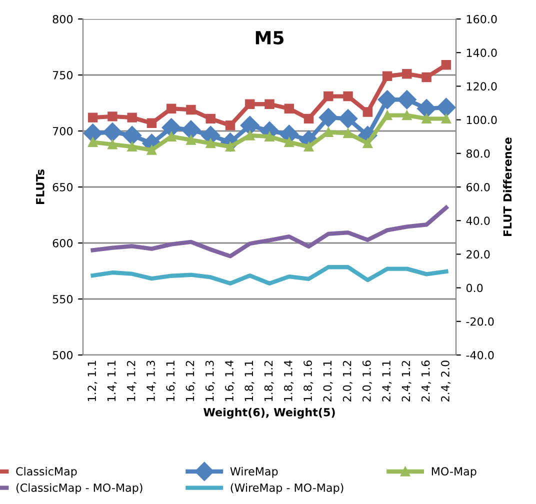  I want to click on y-axis-title: FLUTs, so click(40, 187).